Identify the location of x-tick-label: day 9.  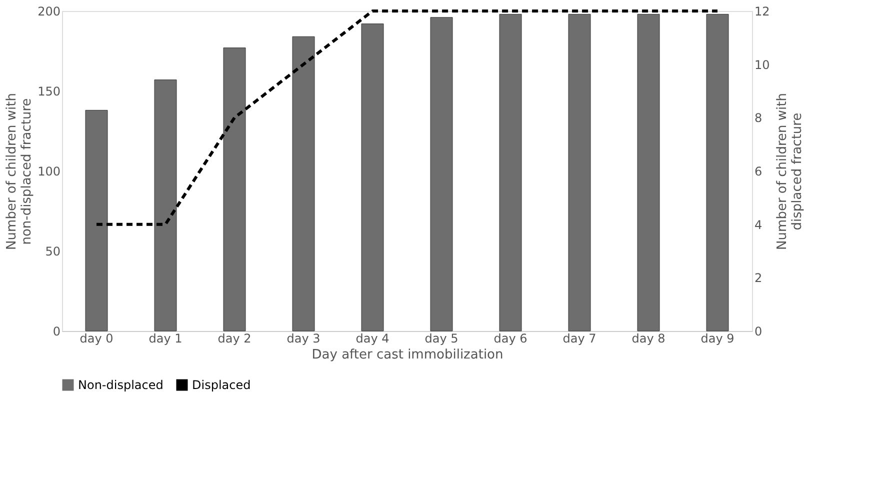
(717, 339).